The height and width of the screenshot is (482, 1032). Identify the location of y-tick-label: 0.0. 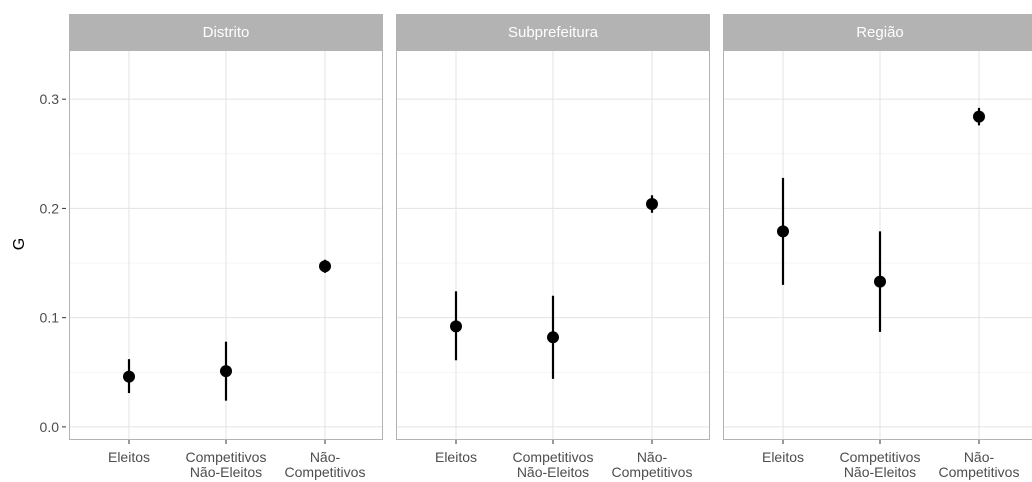
(50, 427).